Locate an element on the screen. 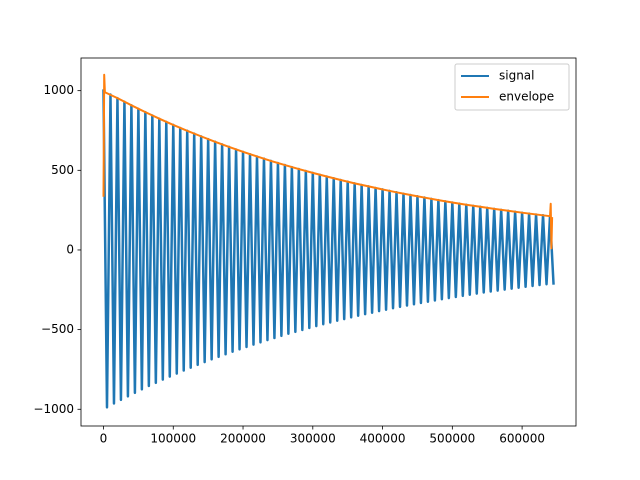 Image resolution: width=640 pixels, height=480 pixels. x-tick-label: 500000 is located at coordinates (452, 439).